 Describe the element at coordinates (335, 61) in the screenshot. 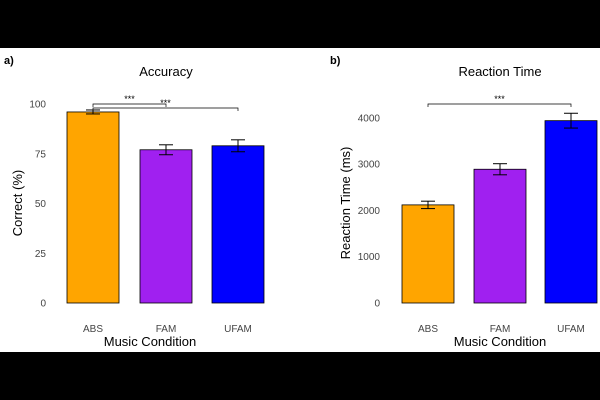

I see `panel-label: b)` at that location.